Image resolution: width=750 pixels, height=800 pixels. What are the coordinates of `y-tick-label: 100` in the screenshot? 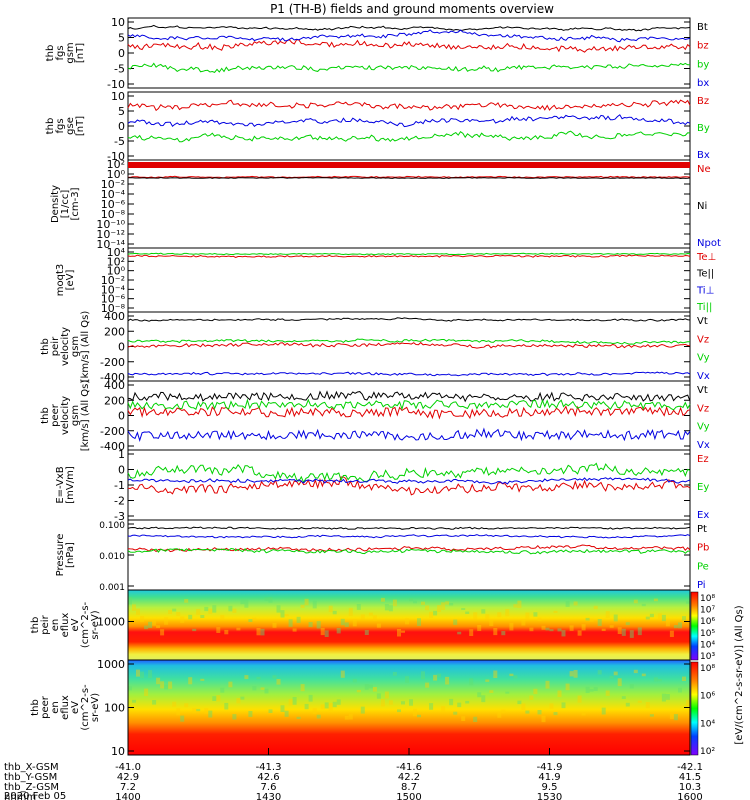 It's located at (114, 708).